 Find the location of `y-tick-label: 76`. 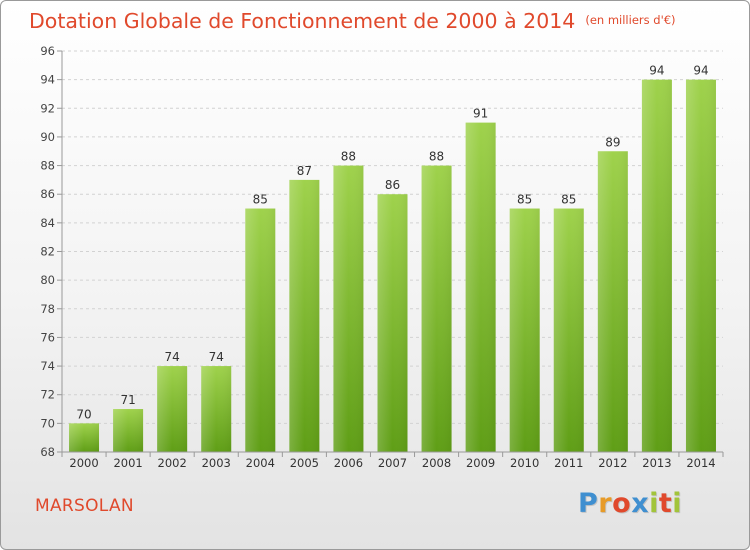

y-tick-label: 76 is located at coordinates (47, 337).